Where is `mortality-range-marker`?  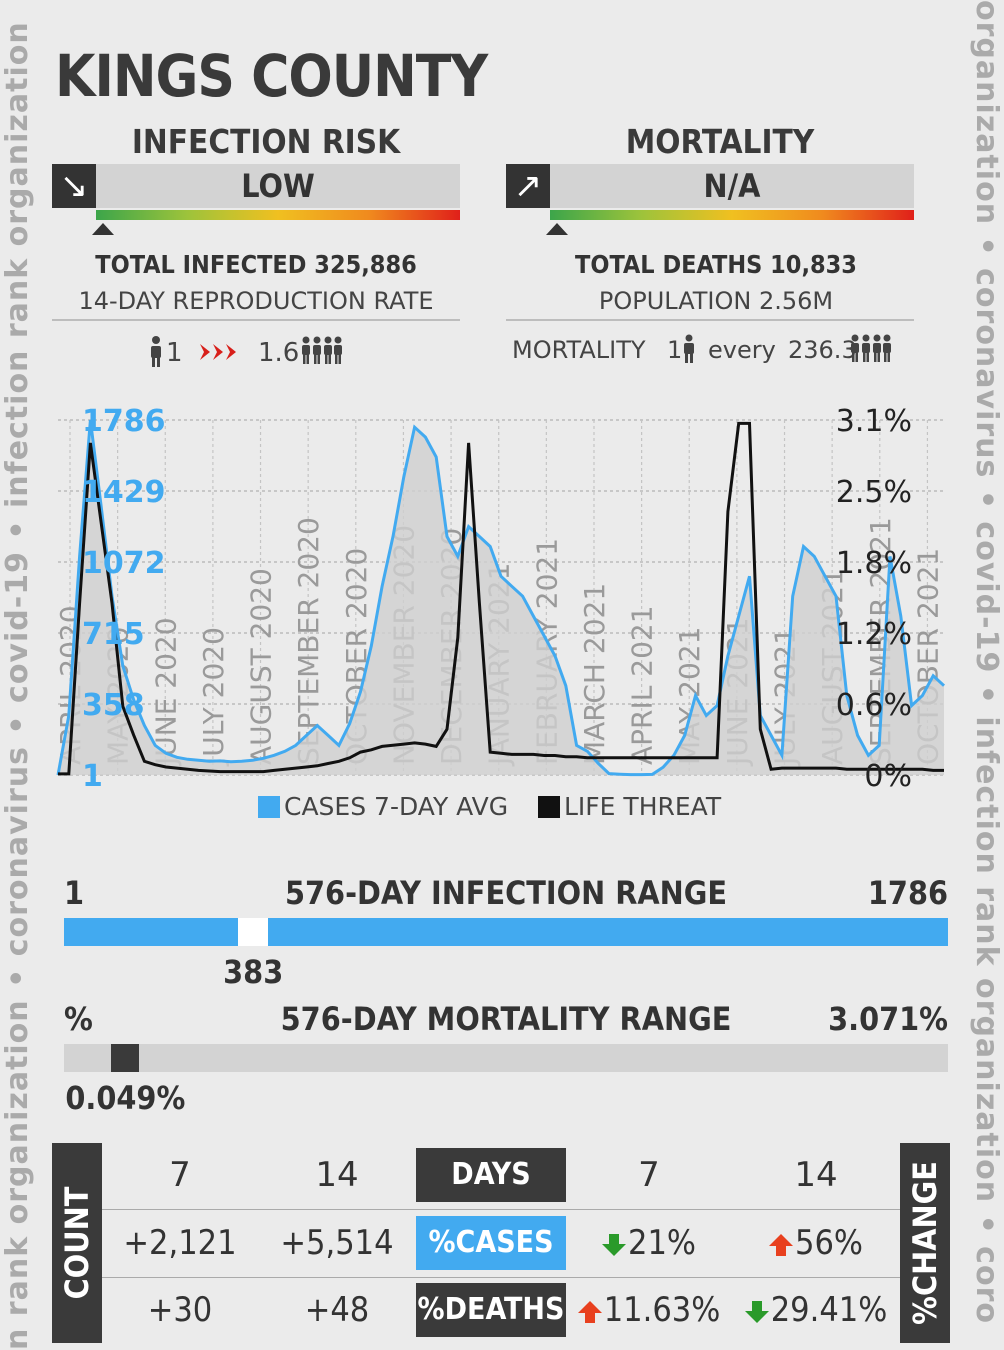
mortality-range-marker is located at coordinates (125, 1058).